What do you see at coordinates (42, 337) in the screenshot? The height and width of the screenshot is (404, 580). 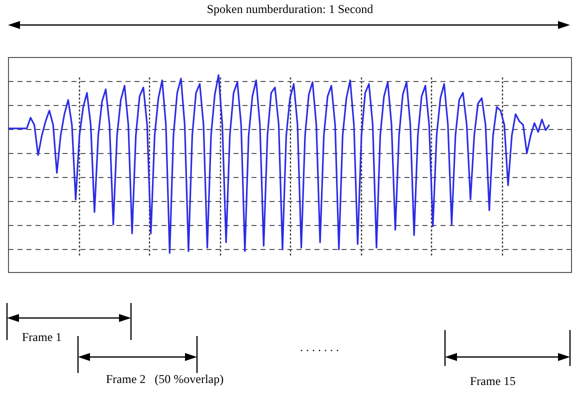 I see `text: Frame 1` at bounding box center [42, 337].